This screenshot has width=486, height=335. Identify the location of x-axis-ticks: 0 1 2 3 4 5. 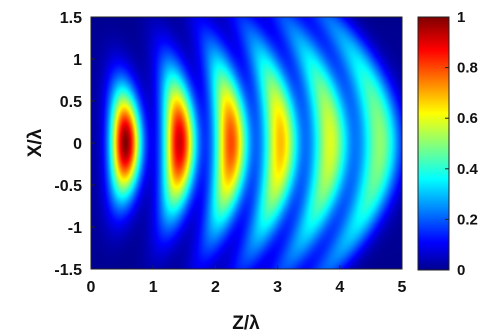
(247, 280).